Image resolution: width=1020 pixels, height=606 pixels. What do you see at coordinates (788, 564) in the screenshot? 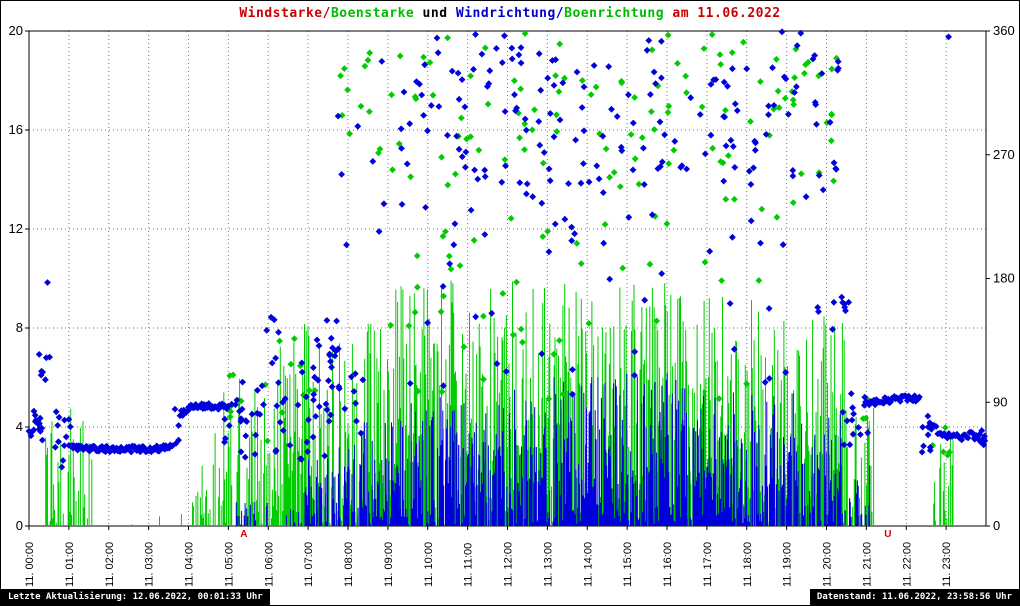
I see `x-tick-label: 11. 19:00` at bounding box center [788, 564].